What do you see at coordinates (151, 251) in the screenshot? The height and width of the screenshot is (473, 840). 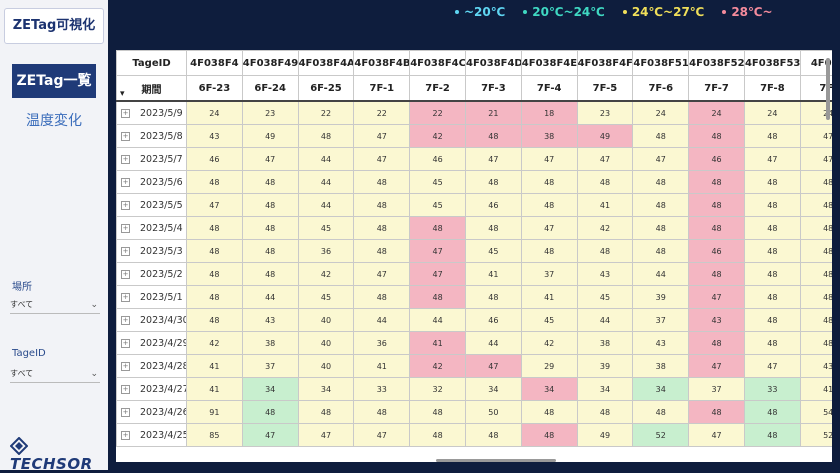 I see `date-cell: +2023/5/3` at bounding box center [151, 251].